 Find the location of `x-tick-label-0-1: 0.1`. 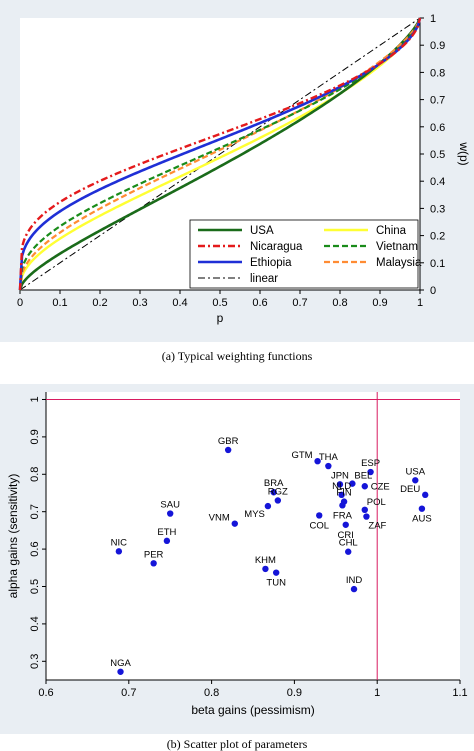

x-tick-label-0-1: 0.1 is located at coordinates (59, 303).